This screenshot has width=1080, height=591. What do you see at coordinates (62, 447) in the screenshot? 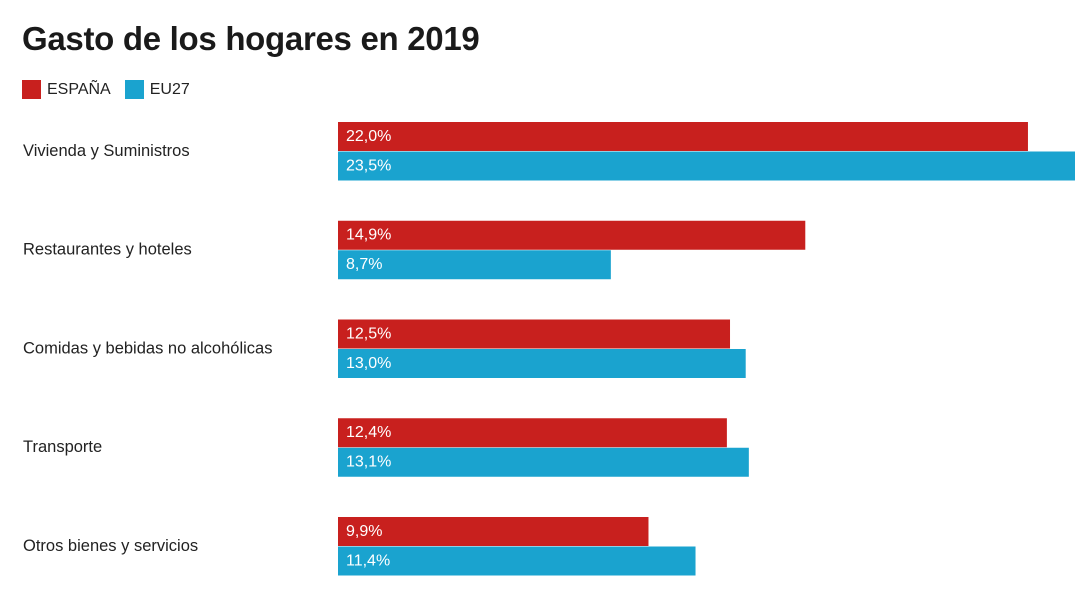
I see `category-label-transporte: Transporte` at bounding box center [62, 447].